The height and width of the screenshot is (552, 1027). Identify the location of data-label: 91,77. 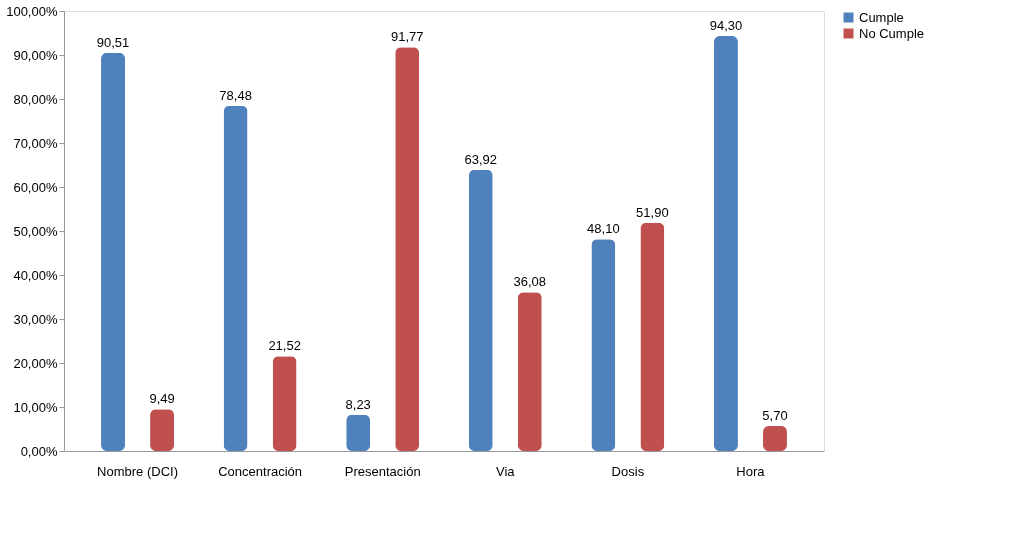
(407, 37).